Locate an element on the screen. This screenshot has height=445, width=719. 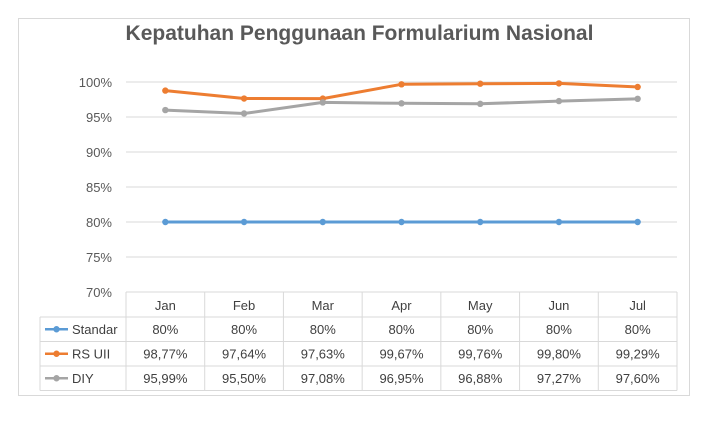
data-value-label: 99,29% is located at coordinates (638, 353).